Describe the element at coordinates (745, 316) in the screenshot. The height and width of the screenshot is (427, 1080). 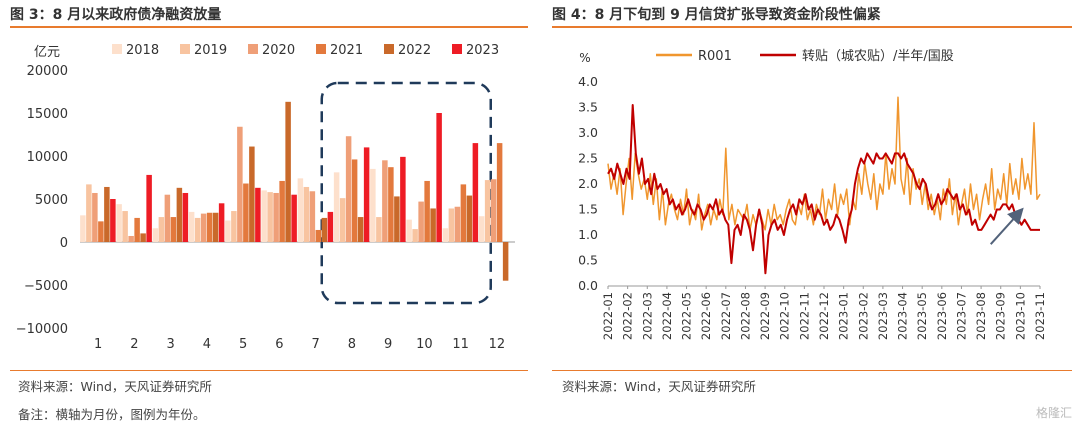
I see `x-tick-label: 2022-08` at that location.